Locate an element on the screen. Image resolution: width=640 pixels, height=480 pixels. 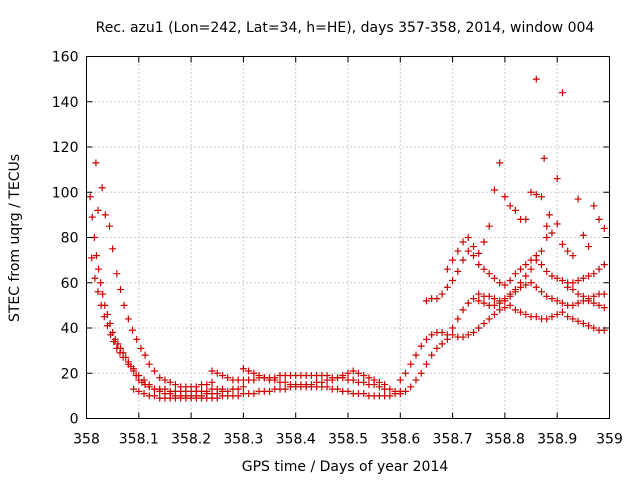
y-tick-label: 120 is located at coordinates (65, 148).